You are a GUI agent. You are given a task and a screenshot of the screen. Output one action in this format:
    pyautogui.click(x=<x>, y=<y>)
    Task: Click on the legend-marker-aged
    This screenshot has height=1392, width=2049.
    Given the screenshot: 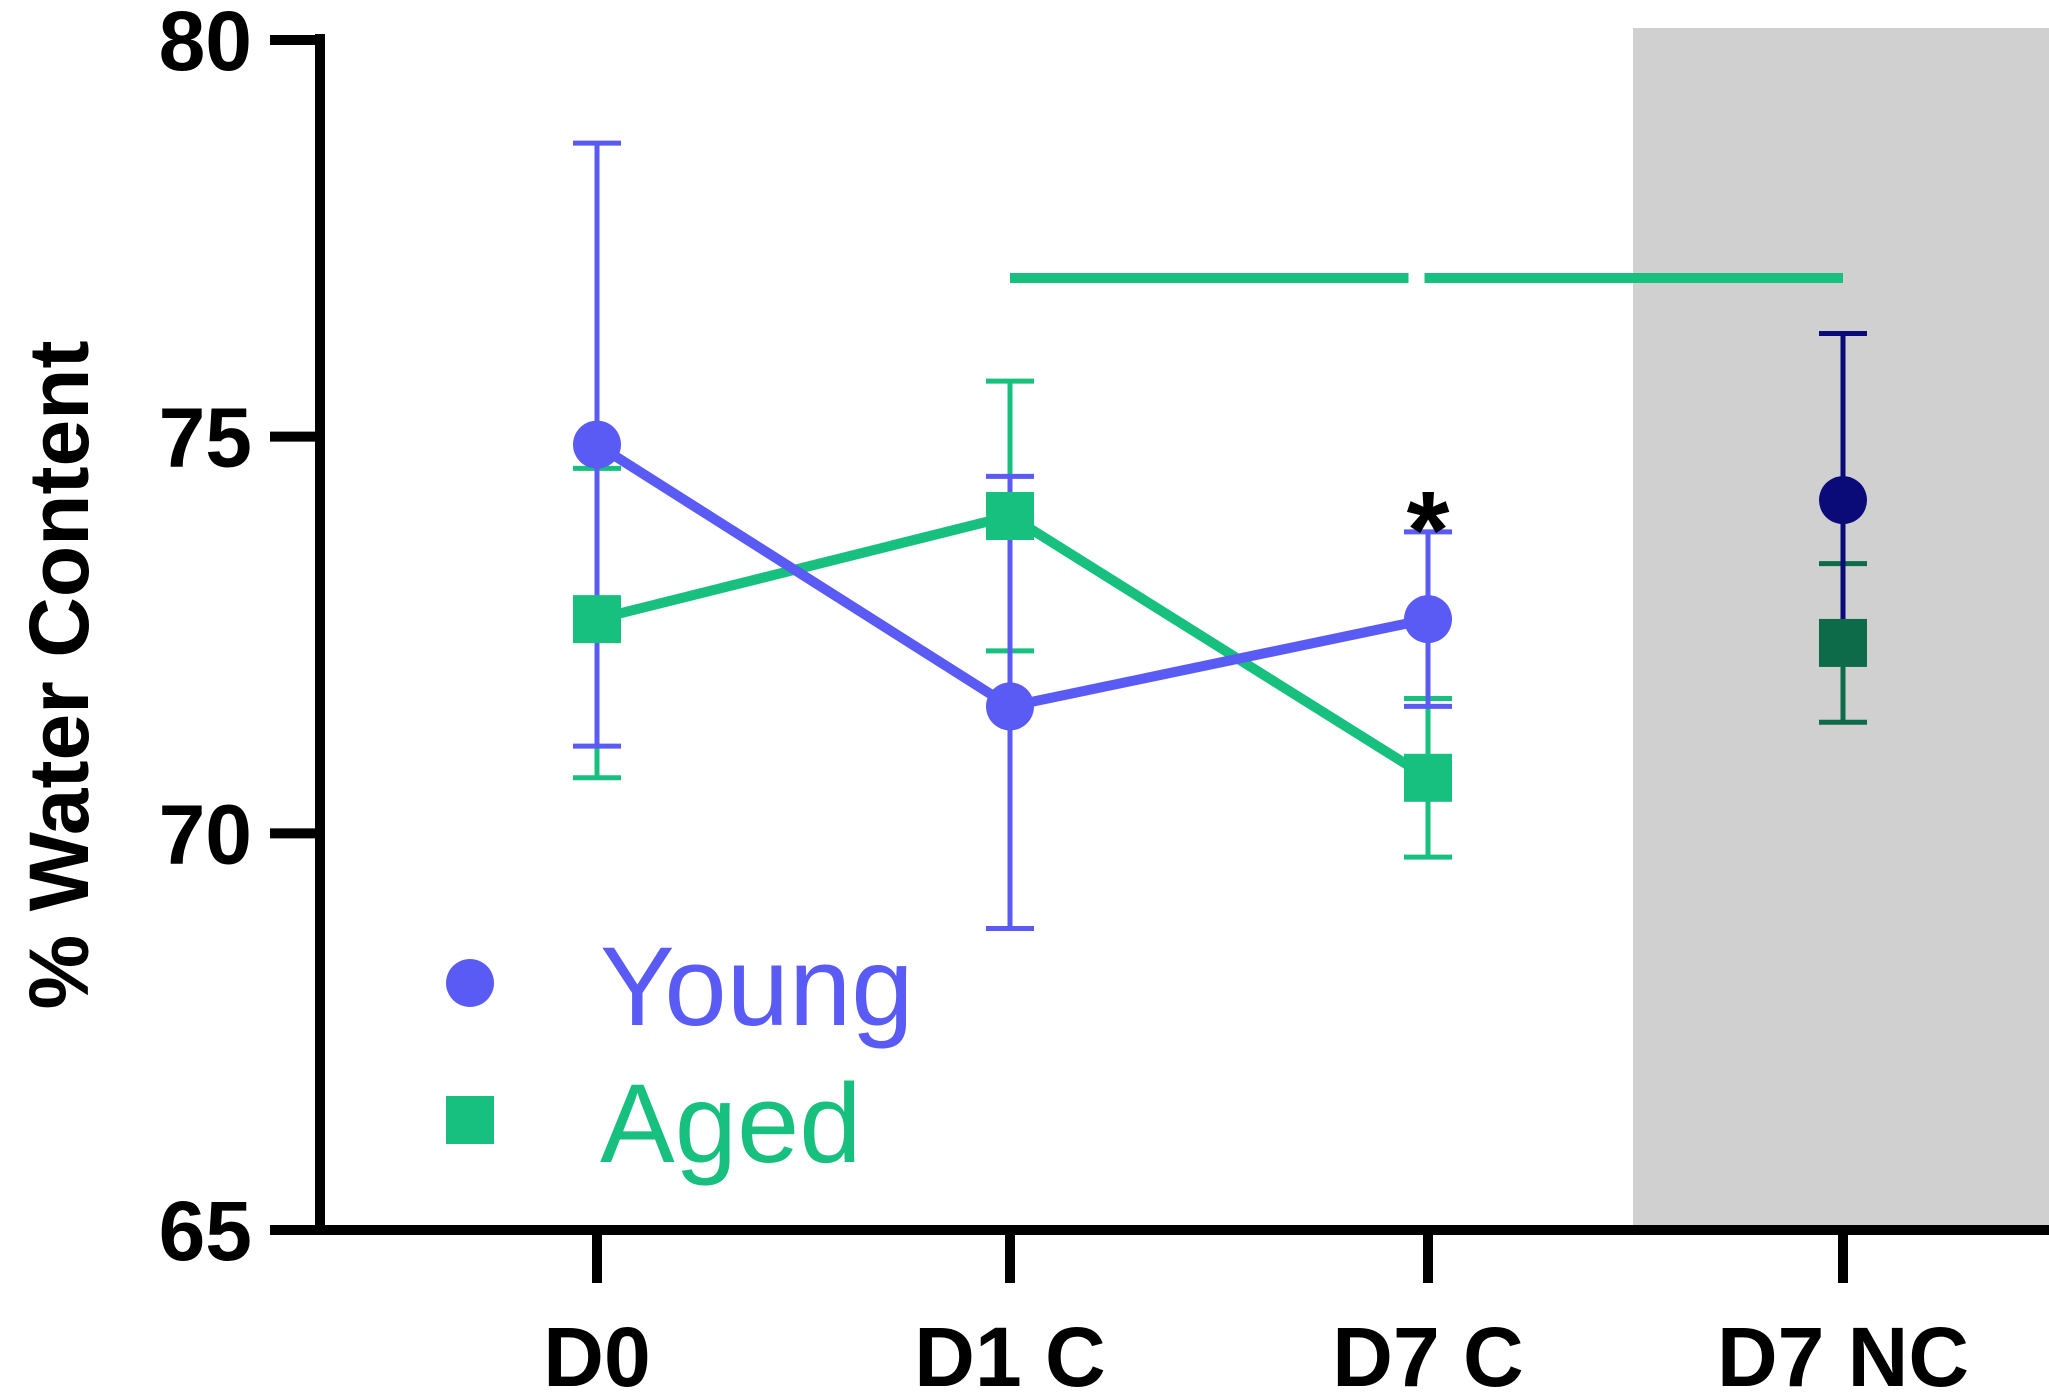 What is the action you would take?
    pyautogui.click(x=470, y=1120)
    